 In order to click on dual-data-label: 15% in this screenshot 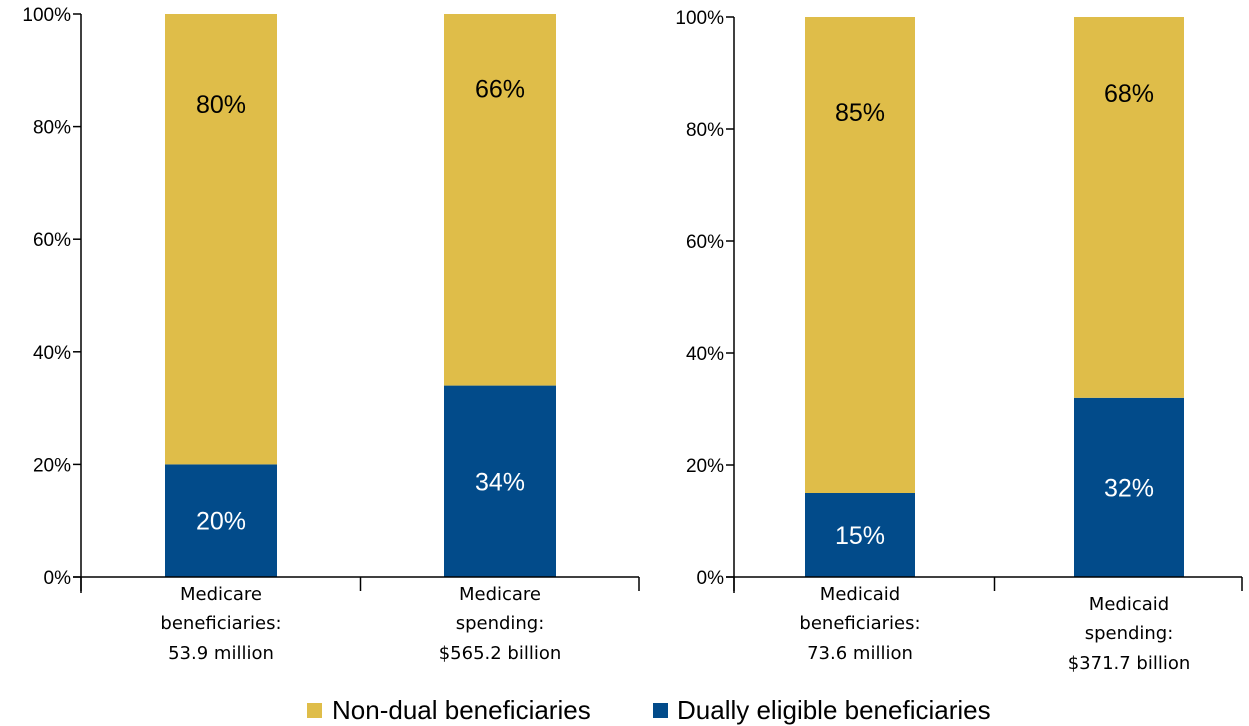, I will do `click(860, 536)`.